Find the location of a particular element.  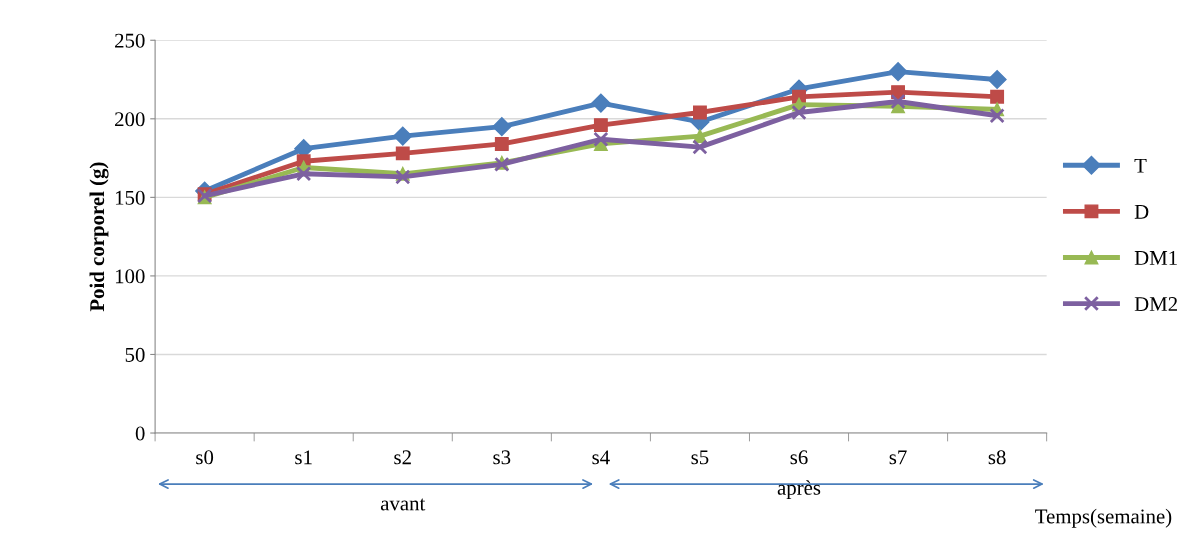

y-tick-label: 200 is located at coordinates (130, 119).